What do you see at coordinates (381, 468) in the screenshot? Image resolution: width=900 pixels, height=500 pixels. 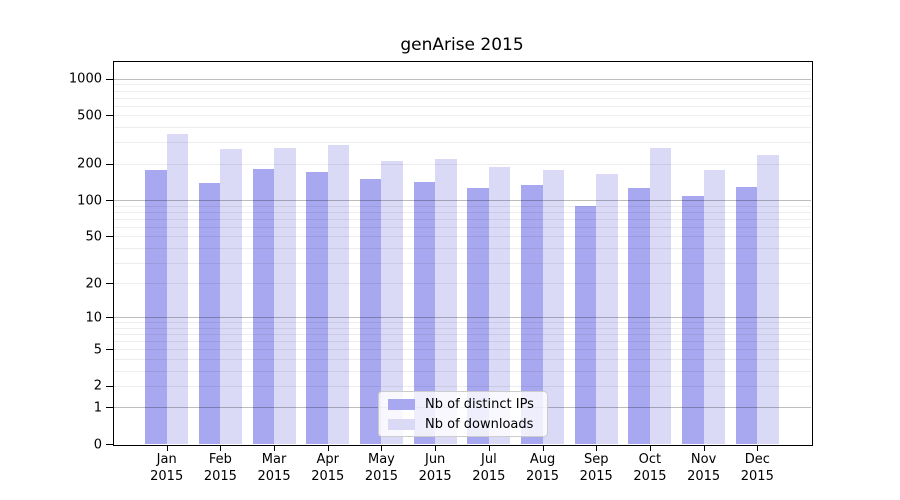 I see `x-axis-label-may: May 2015` at bounding box center [381, 468].